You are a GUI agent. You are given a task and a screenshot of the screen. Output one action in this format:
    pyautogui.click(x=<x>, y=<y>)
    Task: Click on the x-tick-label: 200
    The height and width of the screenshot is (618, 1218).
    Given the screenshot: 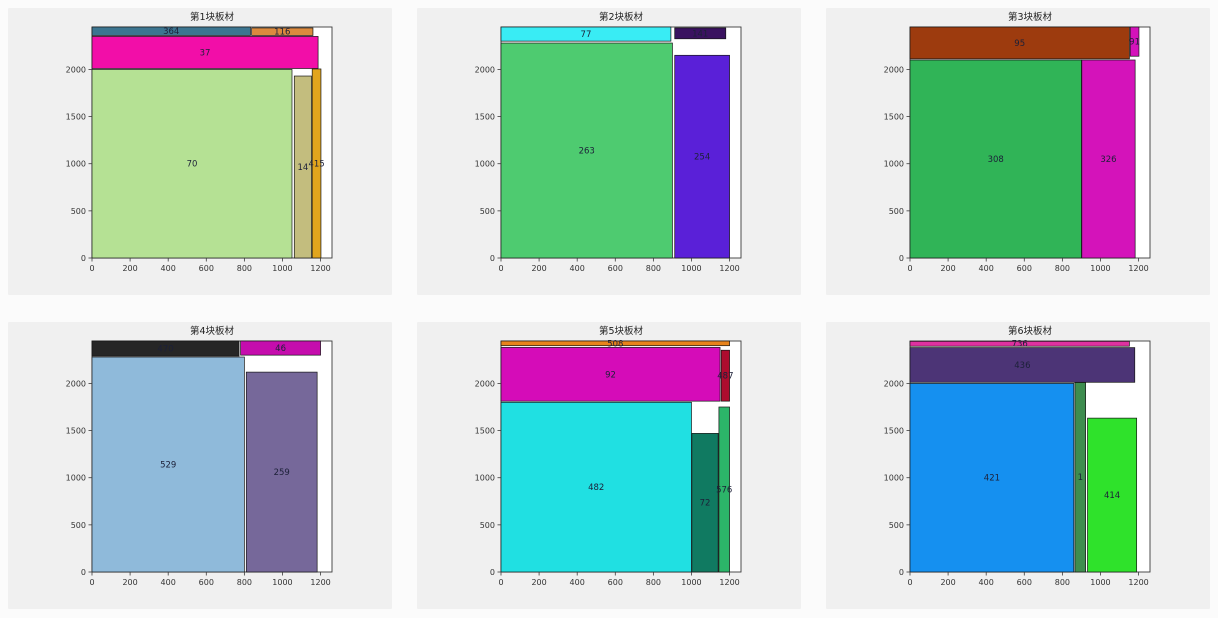 What is the action you would take?
    pyautogui.click(x=947, y=582)
    